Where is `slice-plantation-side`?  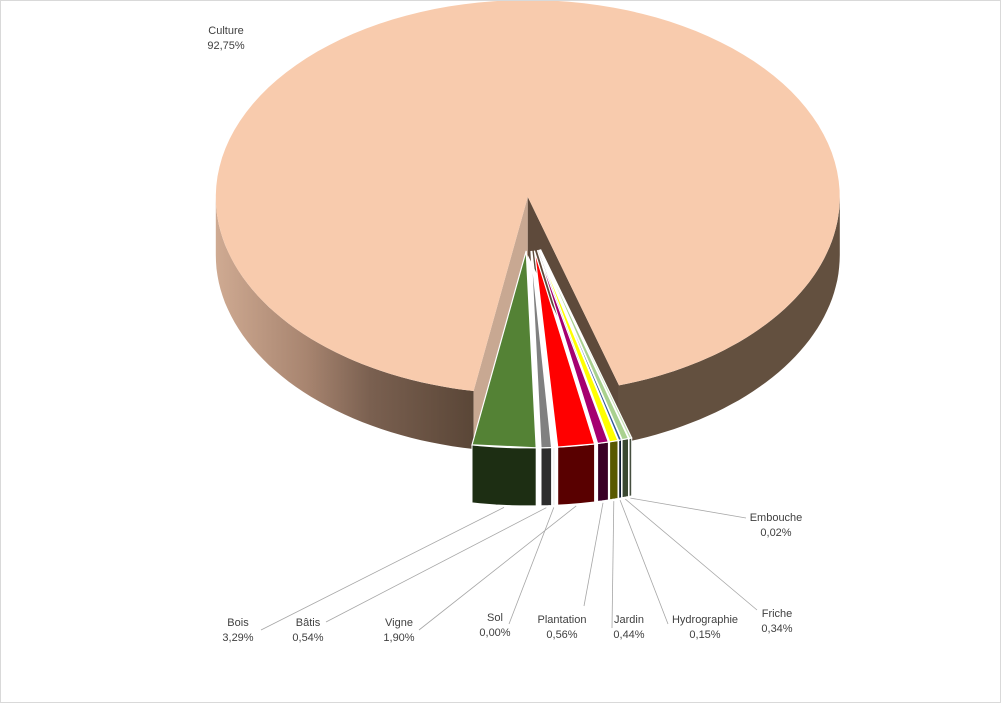
slice-plantation-side is located at coordinates (603, 472).